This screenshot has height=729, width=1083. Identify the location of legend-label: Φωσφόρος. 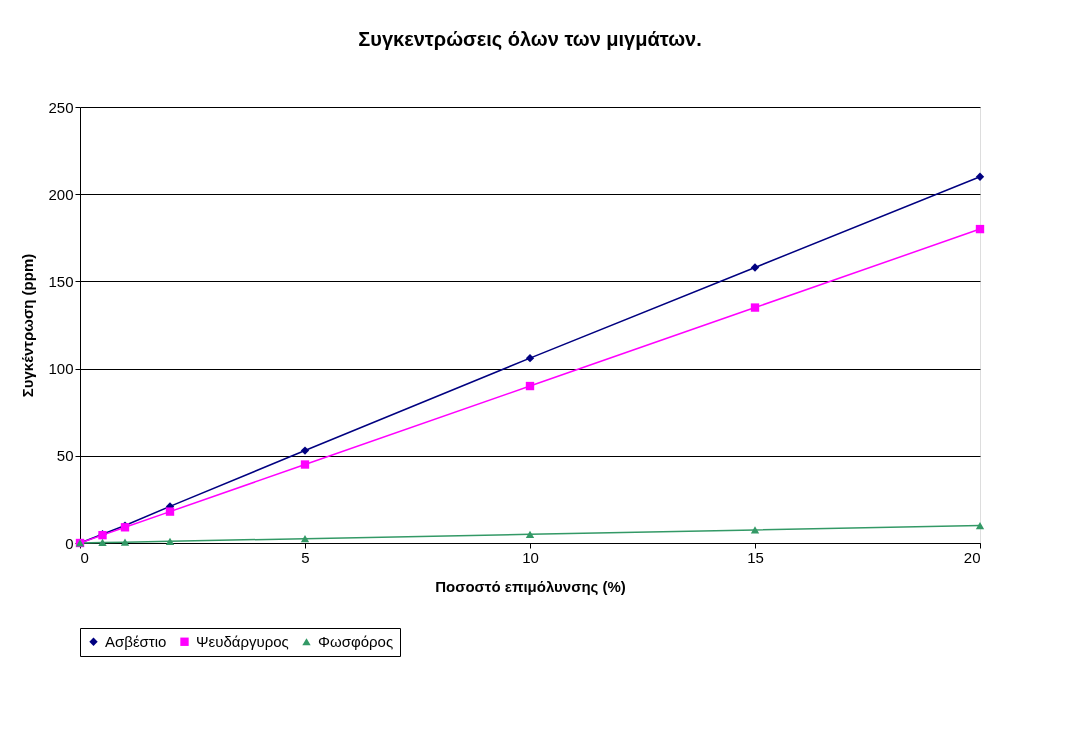
(356, 641).